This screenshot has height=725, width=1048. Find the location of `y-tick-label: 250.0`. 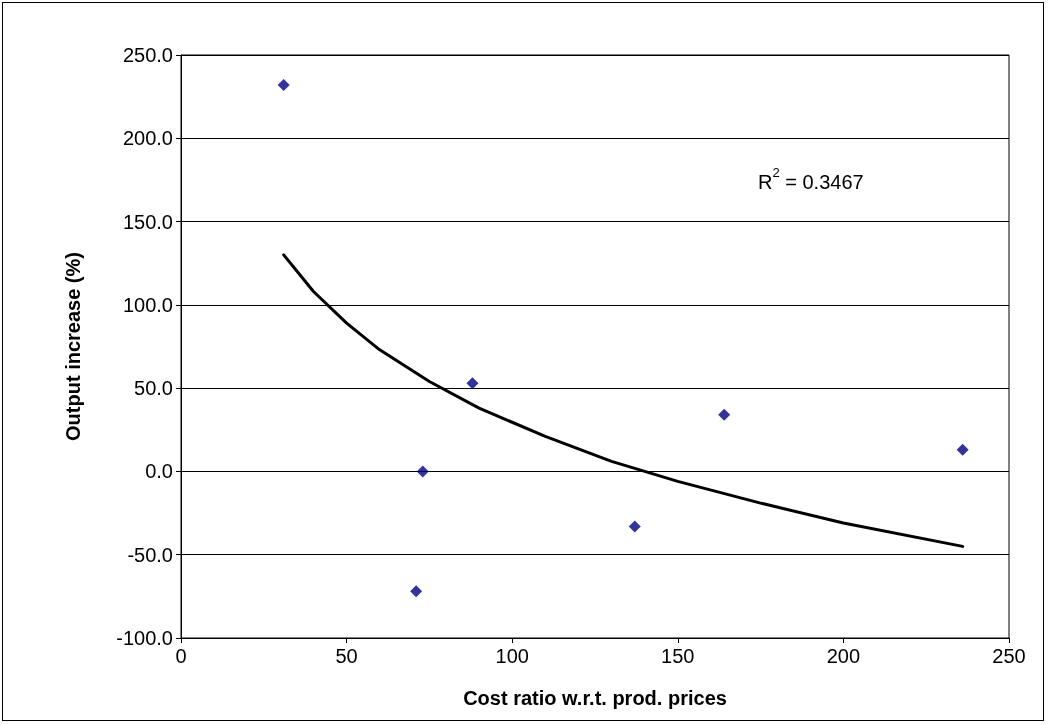

y-tick-label: 250.0 is located at coordinates (147, 55).